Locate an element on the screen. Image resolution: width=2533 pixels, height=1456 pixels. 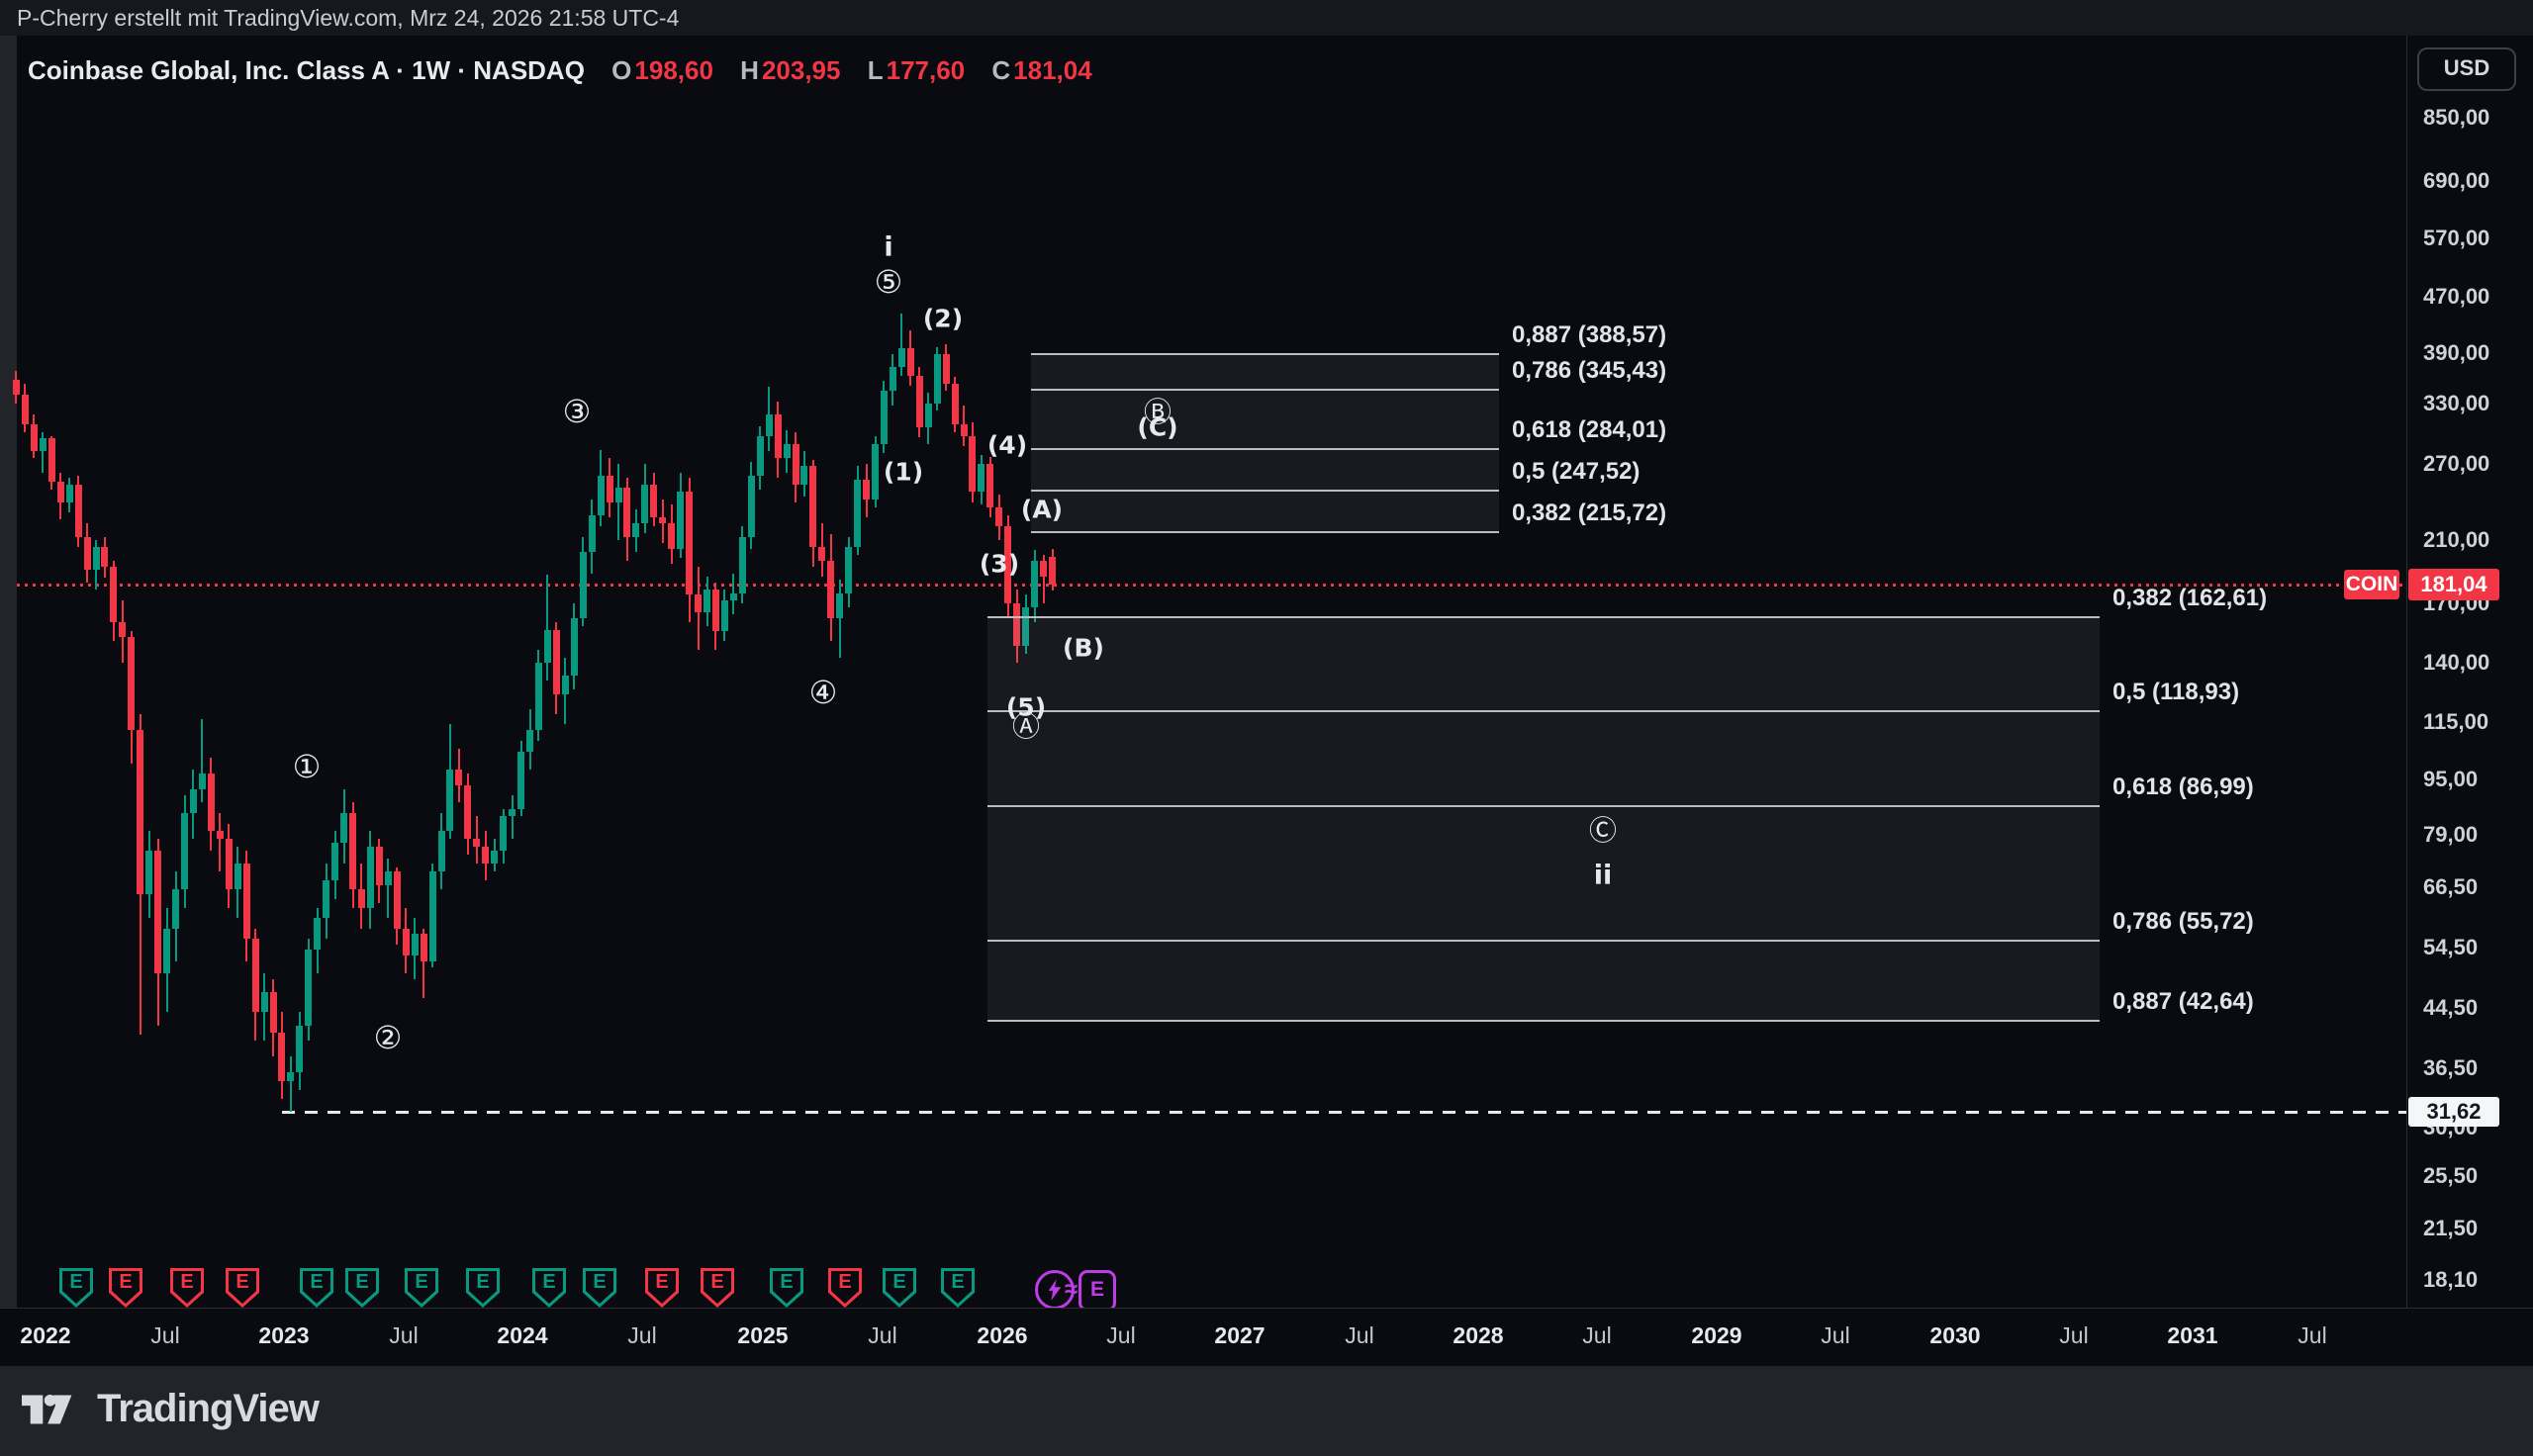
price-tick-label: 850,00 is located at coordinates (2456, 117).